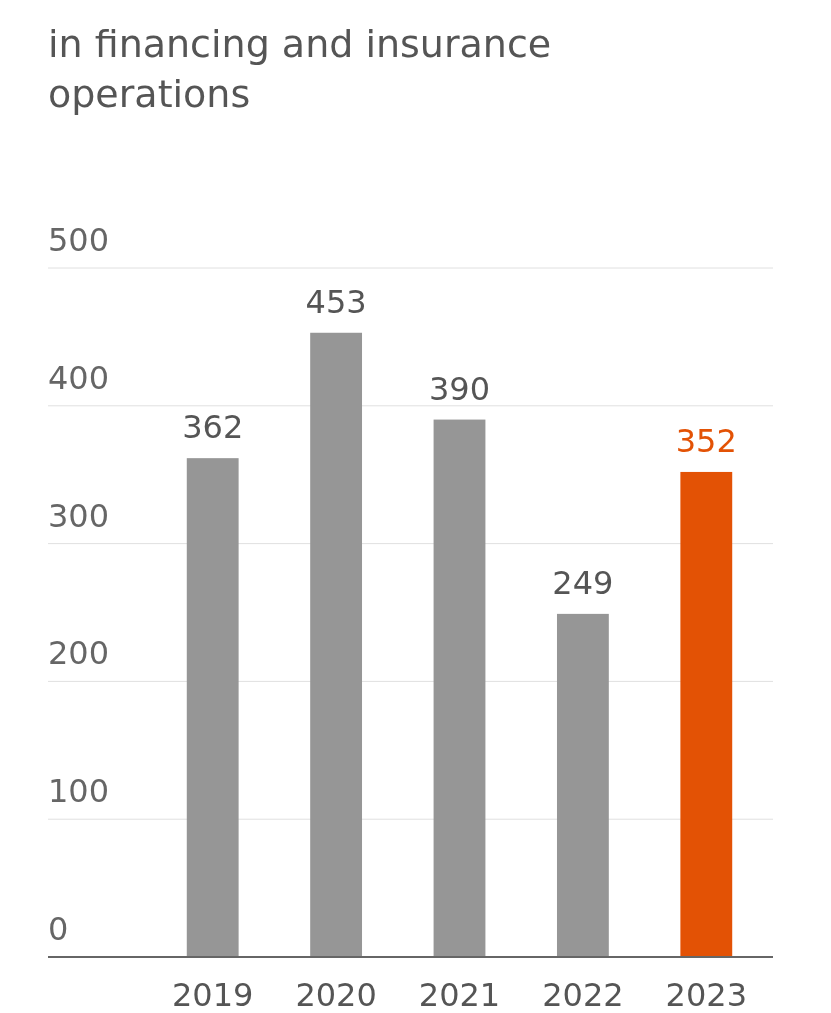 The image size is (831, 1013). Describe the element at coordinates (300, 69) in the screenshot. I see `chart-title: in financing and insurance operations` at that location.